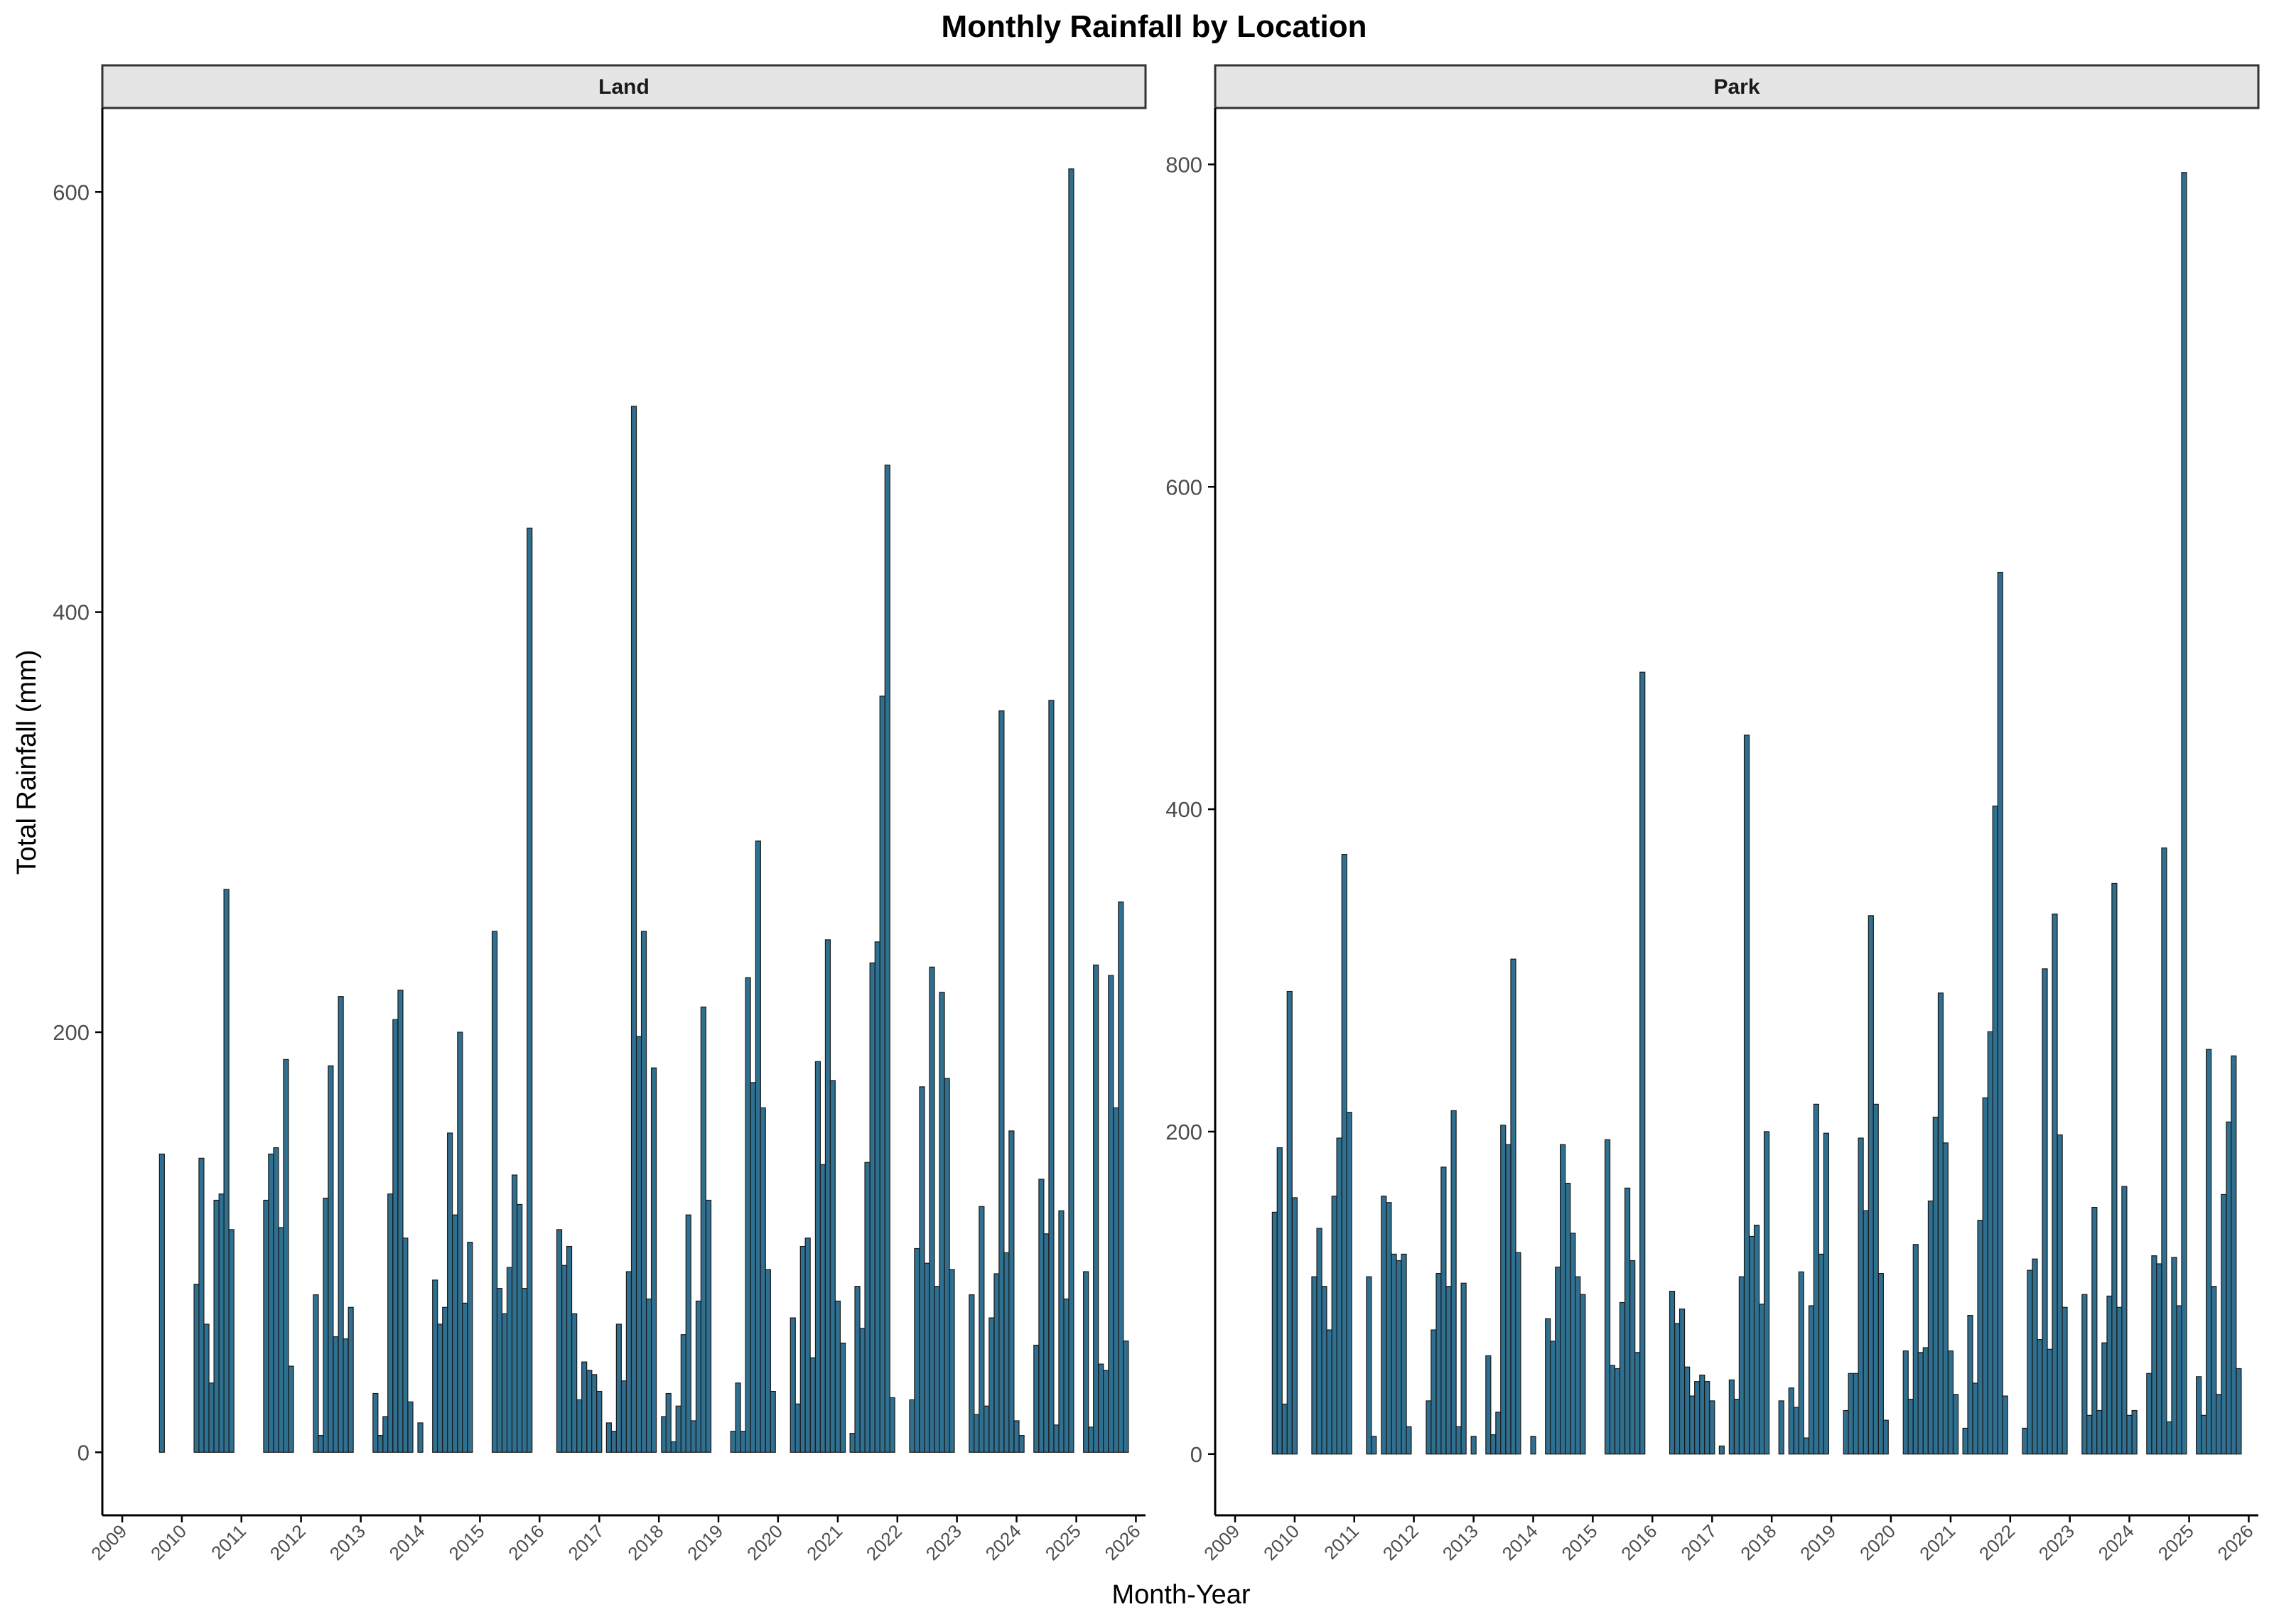 This screenshot has width=2274, height=1624. Describe the element at coordinates (624, 86) in the screenshot. I see `facet-strip` at that location.